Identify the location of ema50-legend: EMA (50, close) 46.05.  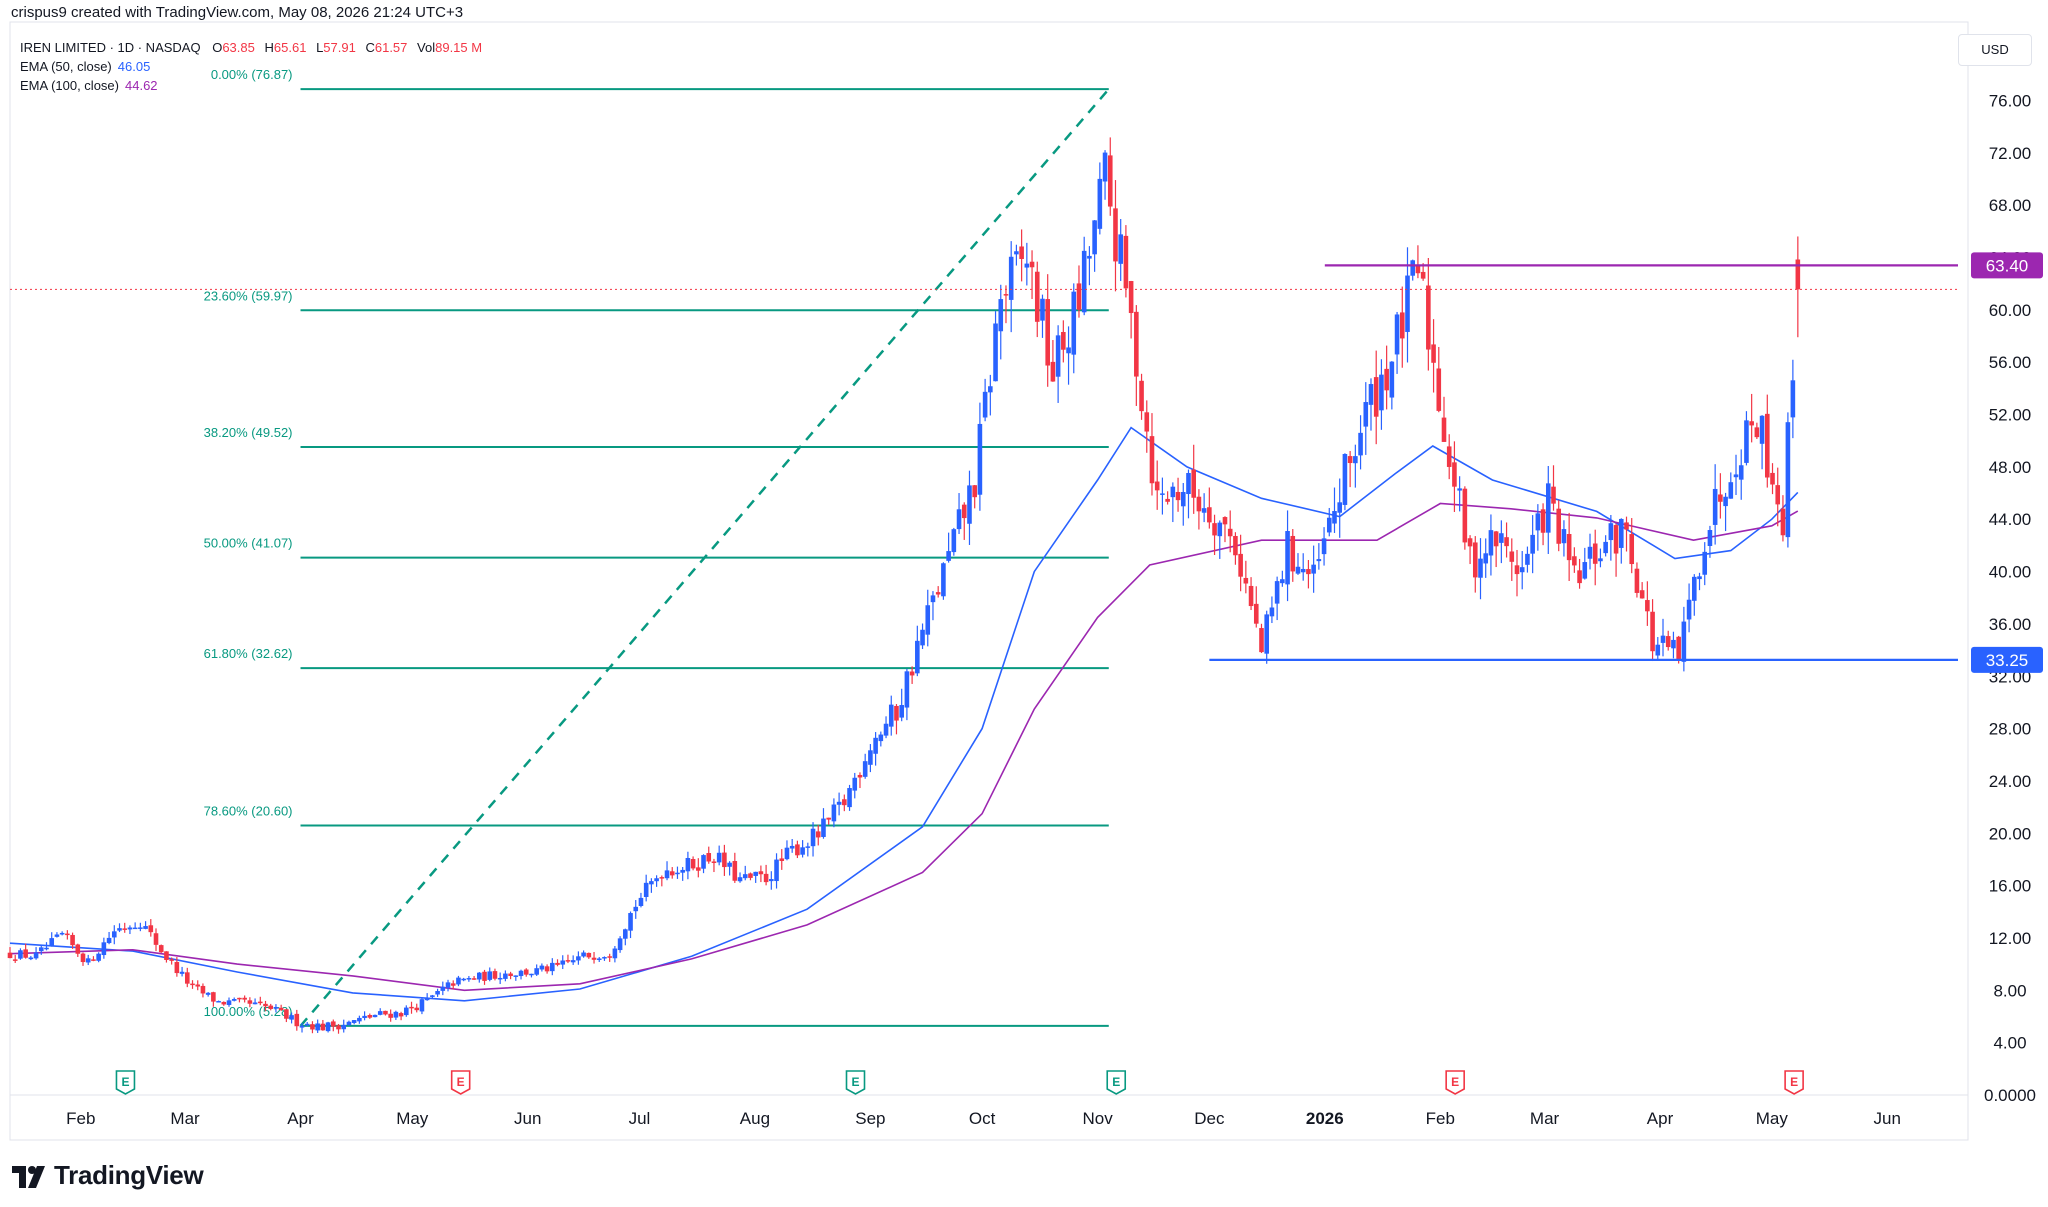
(85, 66).